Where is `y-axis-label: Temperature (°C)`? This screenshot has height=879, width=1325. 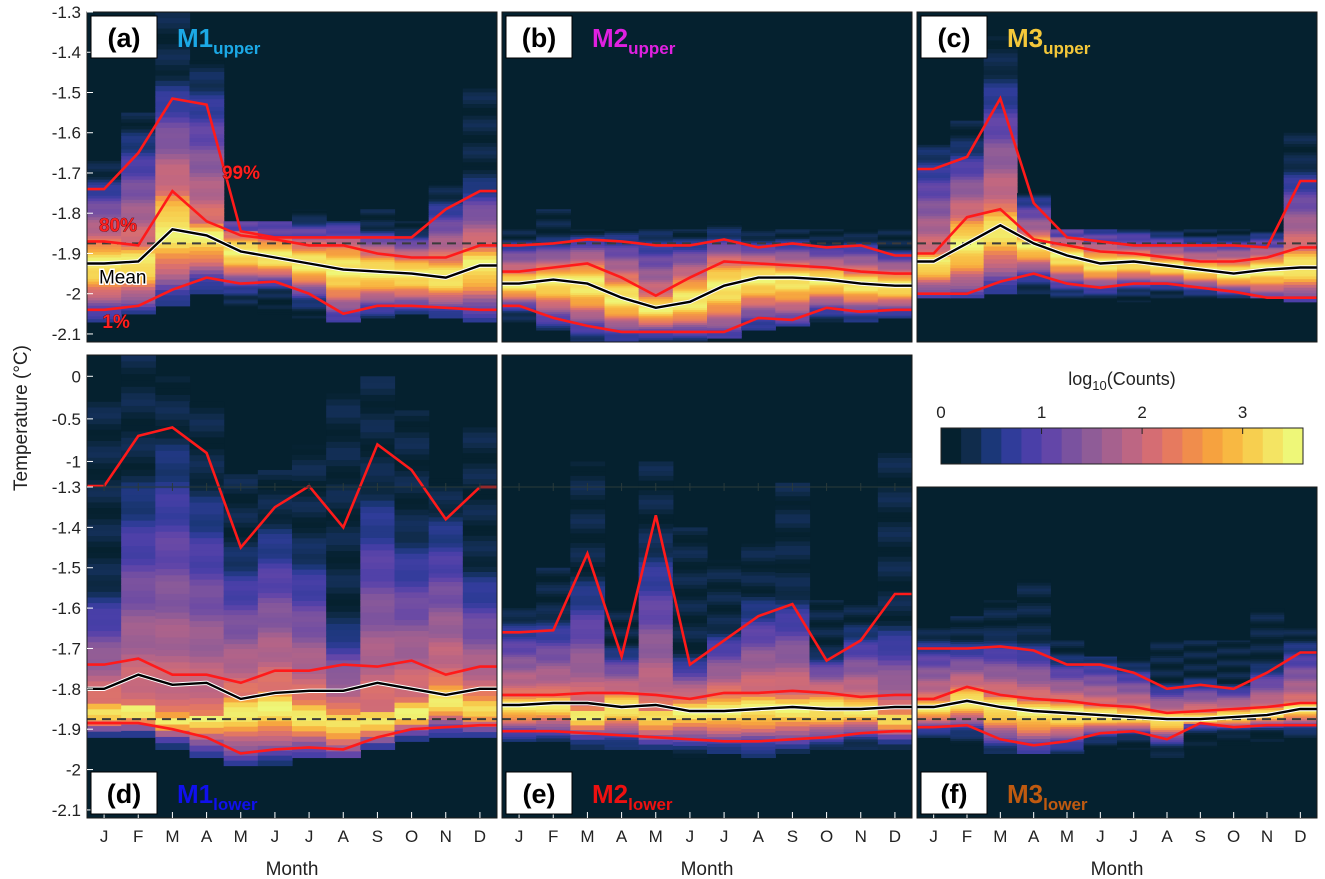 y-axis-label: Temperature (°C) is located at coordinates (21, 418).